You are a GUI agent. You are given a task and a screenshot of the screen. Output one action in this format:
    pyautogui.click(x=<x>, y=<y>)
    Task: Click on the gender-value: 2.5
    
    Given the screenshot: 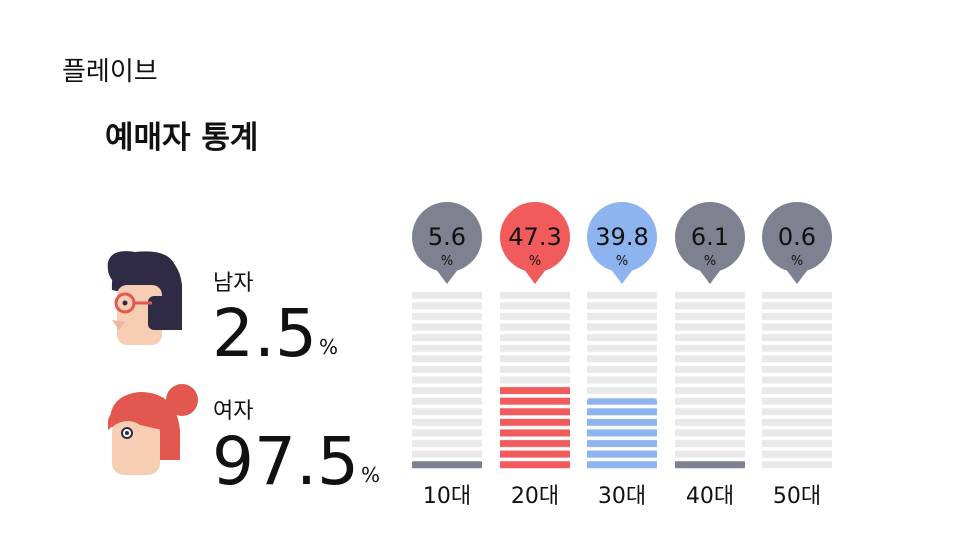 What is the action you would take?
    pyautogui.click(x=264, y=333)
    